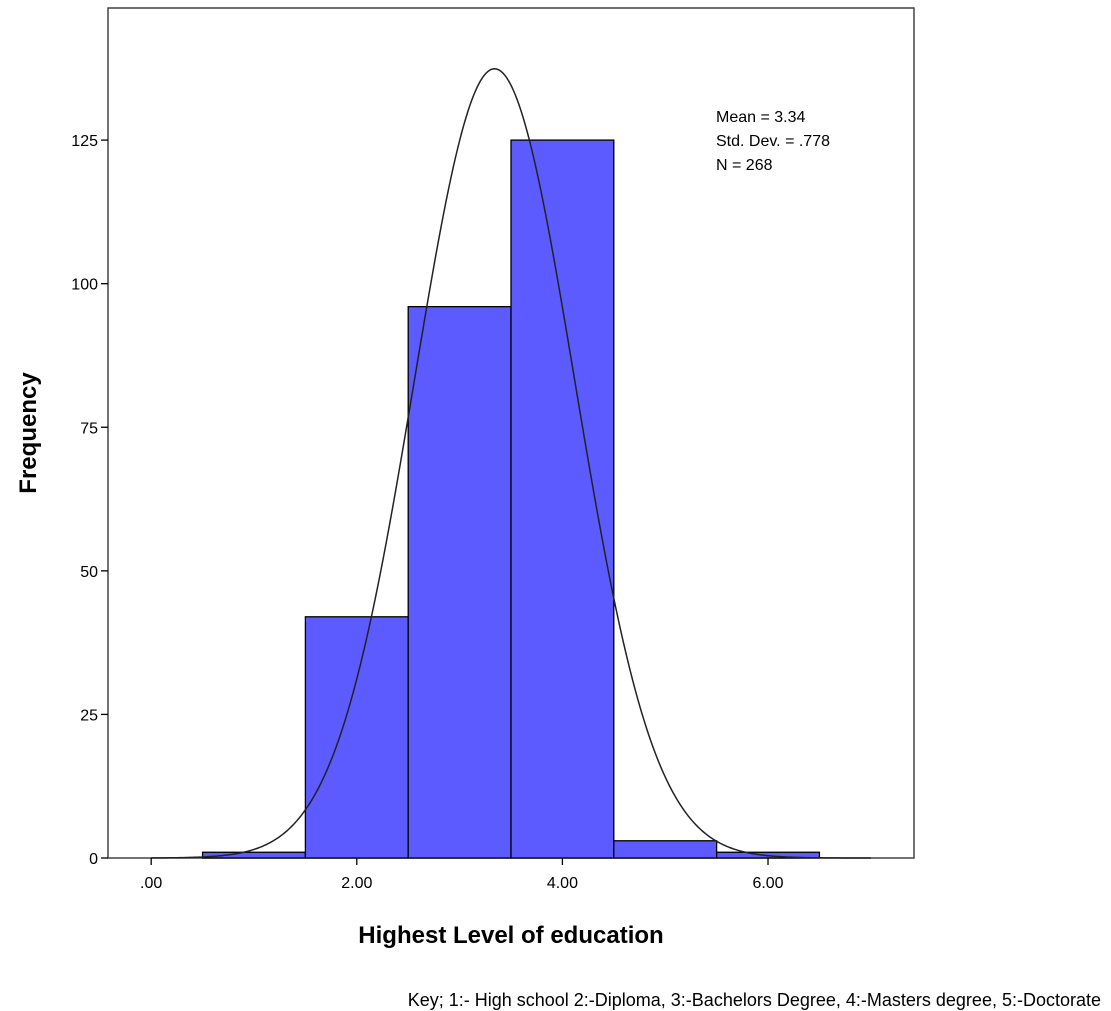  I want to click on x-tick-label-3: 4.00, so click(562, 883).